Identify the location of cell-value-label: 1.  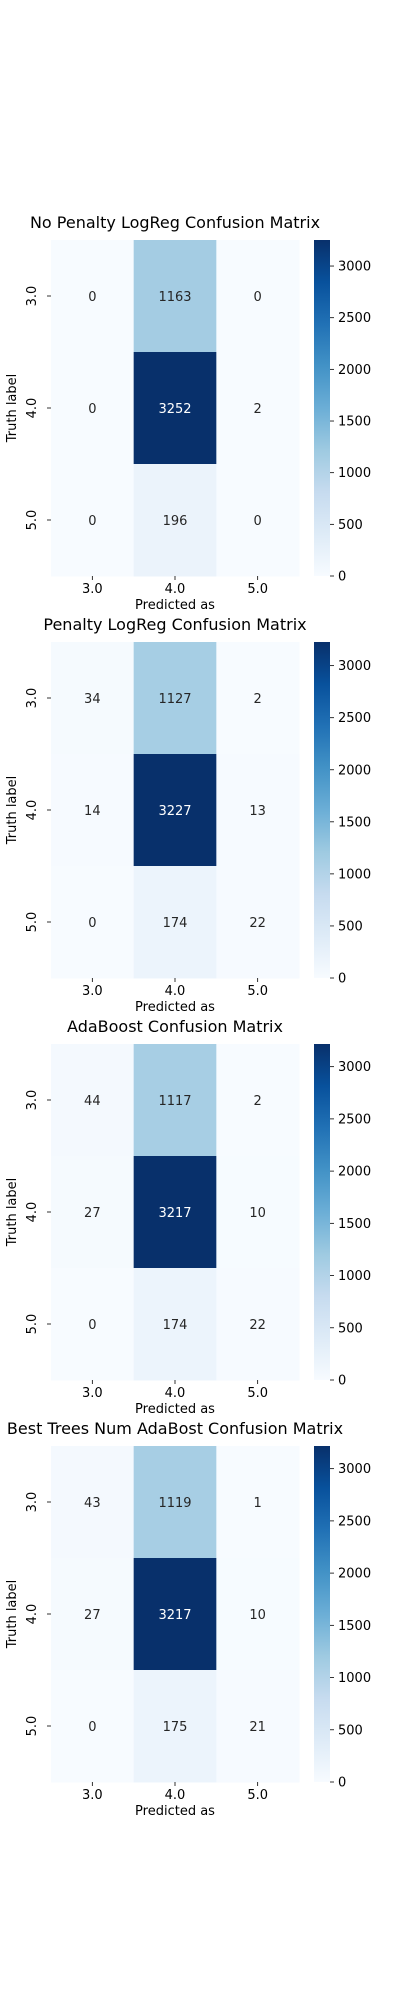
(258, 1503).